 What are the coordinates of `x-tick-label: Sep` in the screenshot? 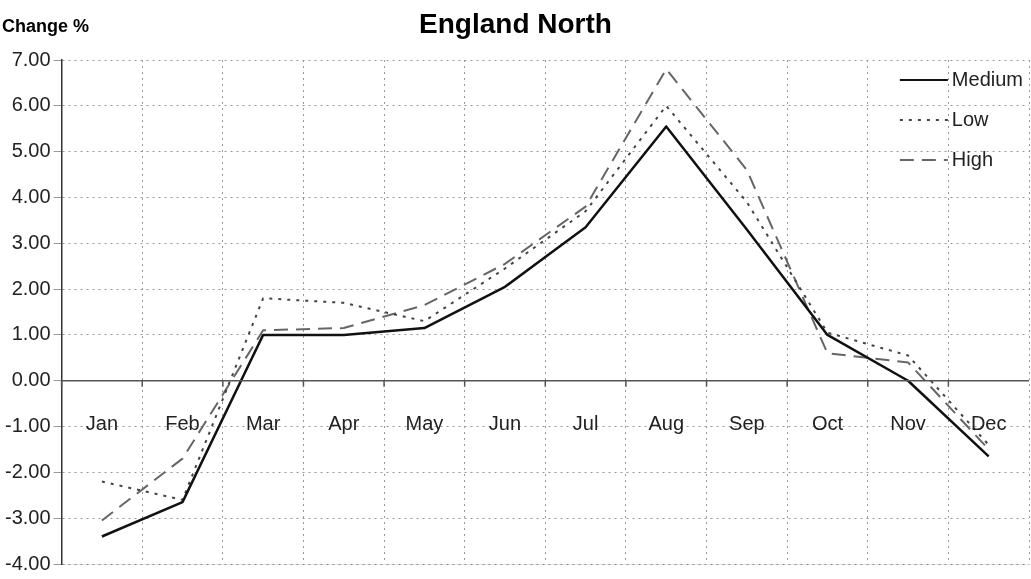 It's located at (747, 423).